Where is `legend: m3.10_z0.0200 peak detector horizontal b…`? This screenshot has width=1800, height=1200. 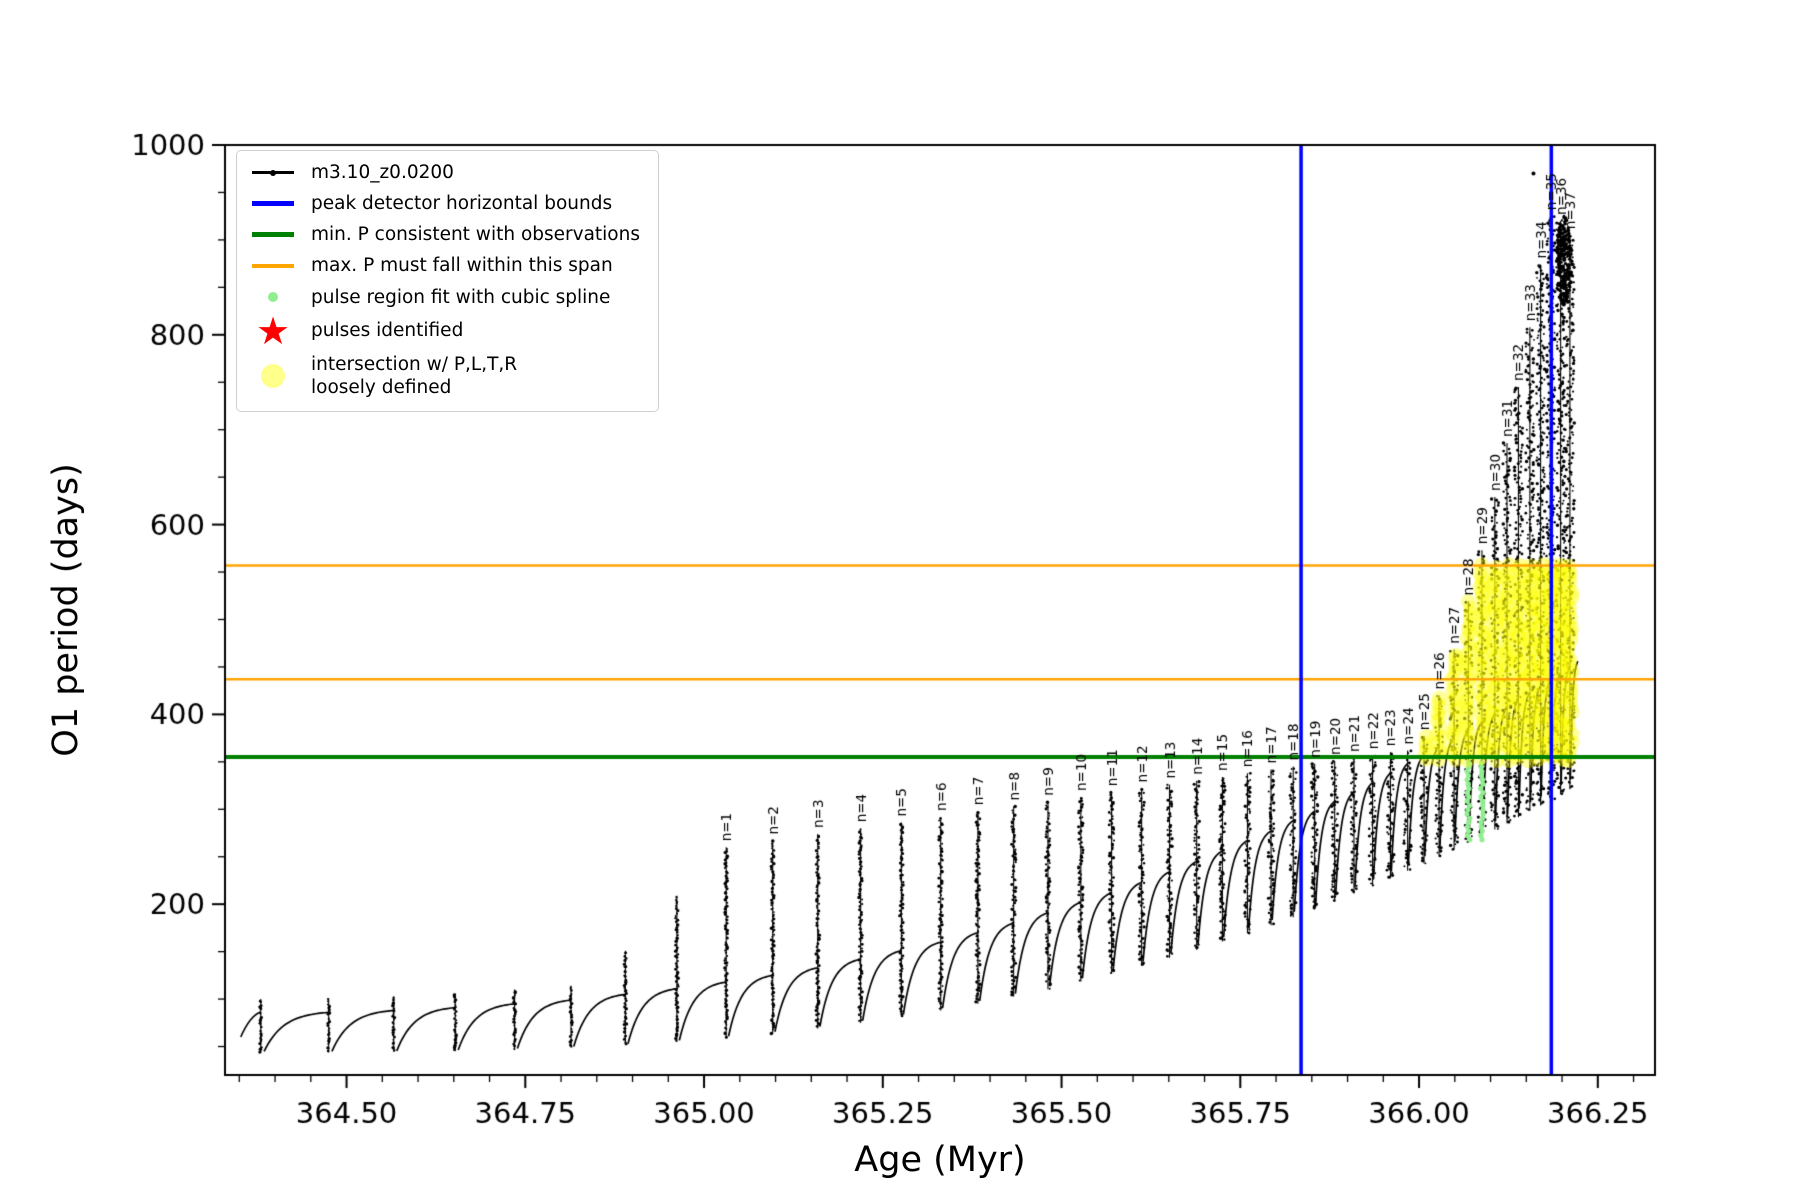 legend: m3.10_z0.0200 peak detector horizontal b… is located at coordinates (447, 281).